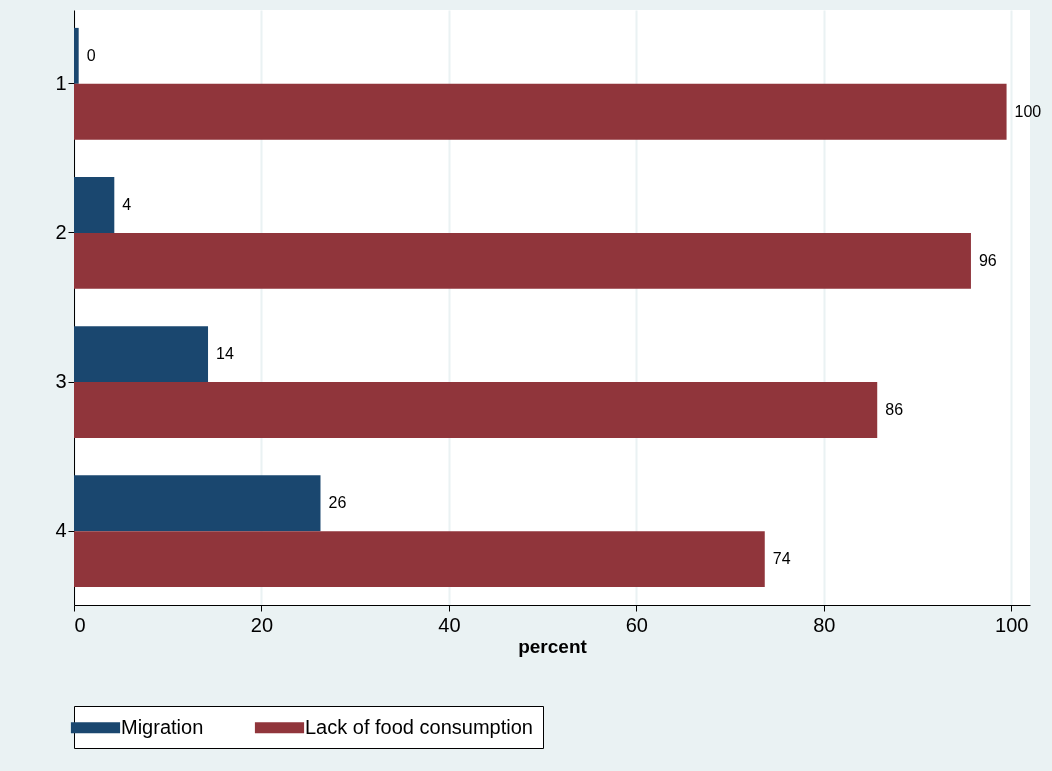 This screenshot has width=1052, height=771. I want to click on y-tick-label: 3, so click(61, 381).